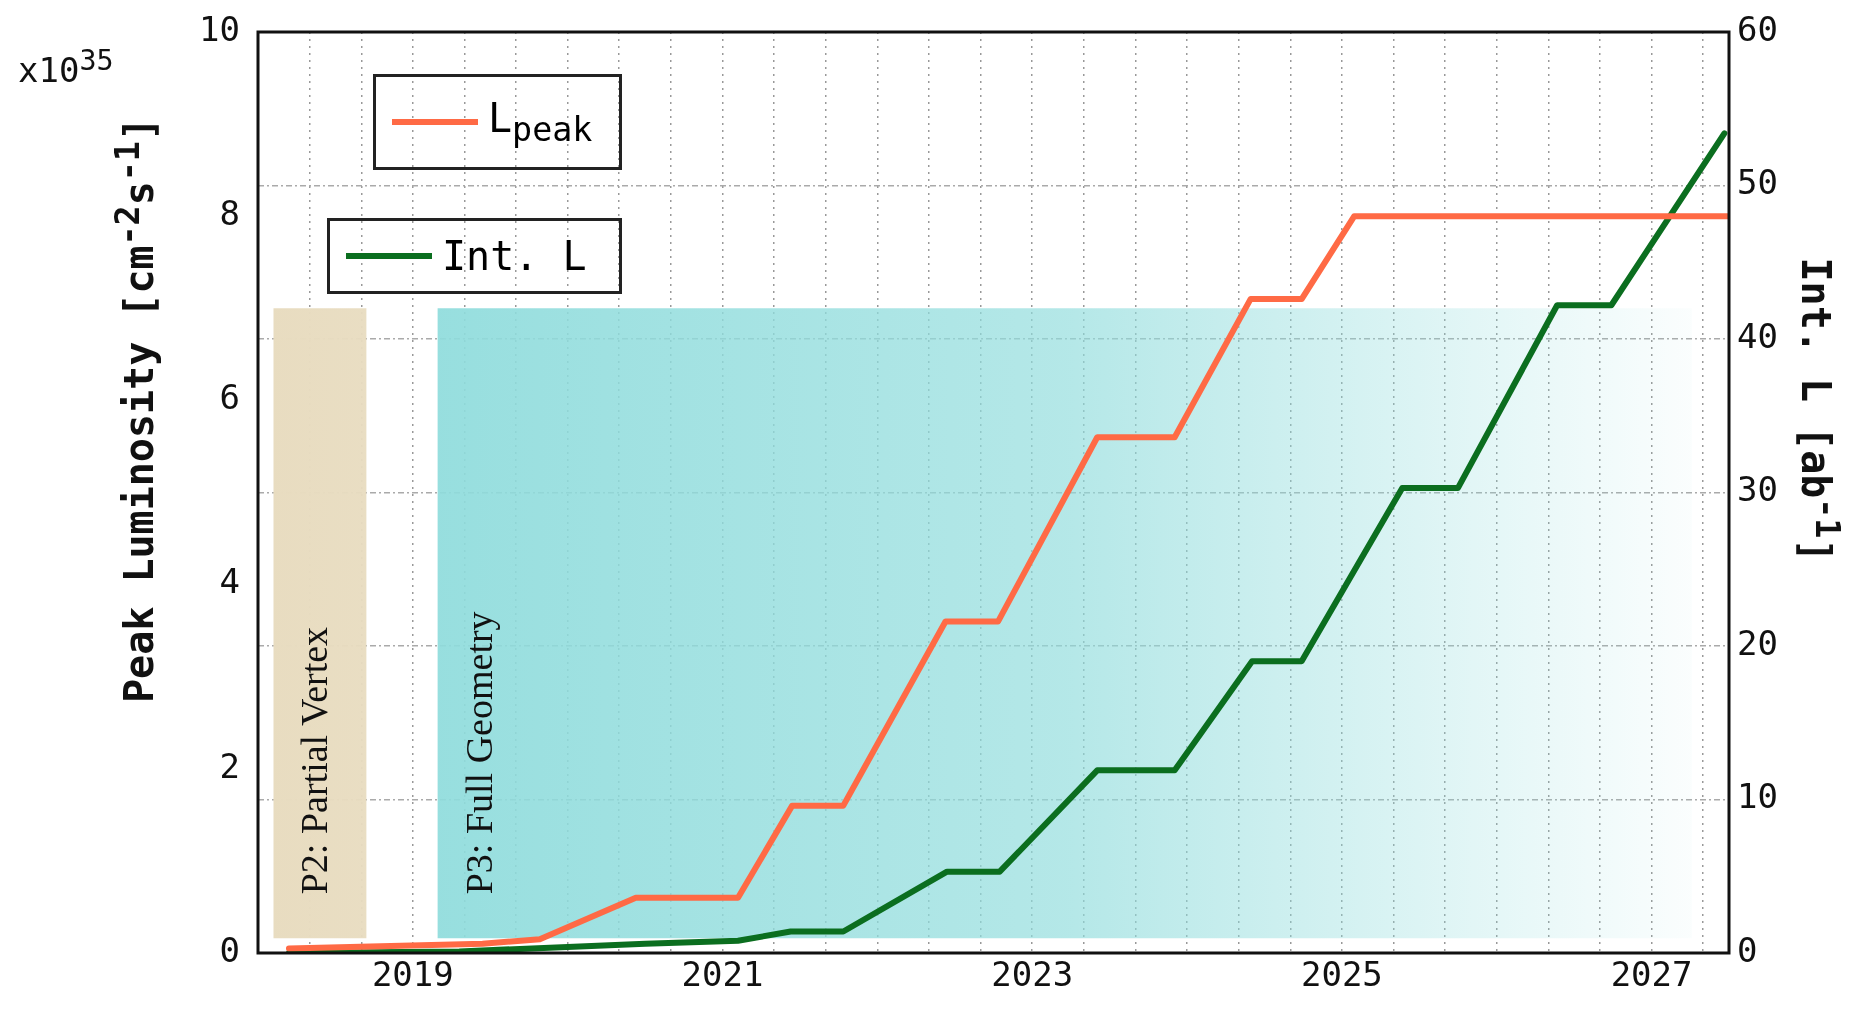  I want to click on x-tick-label: 2027, so click(1651, 974).